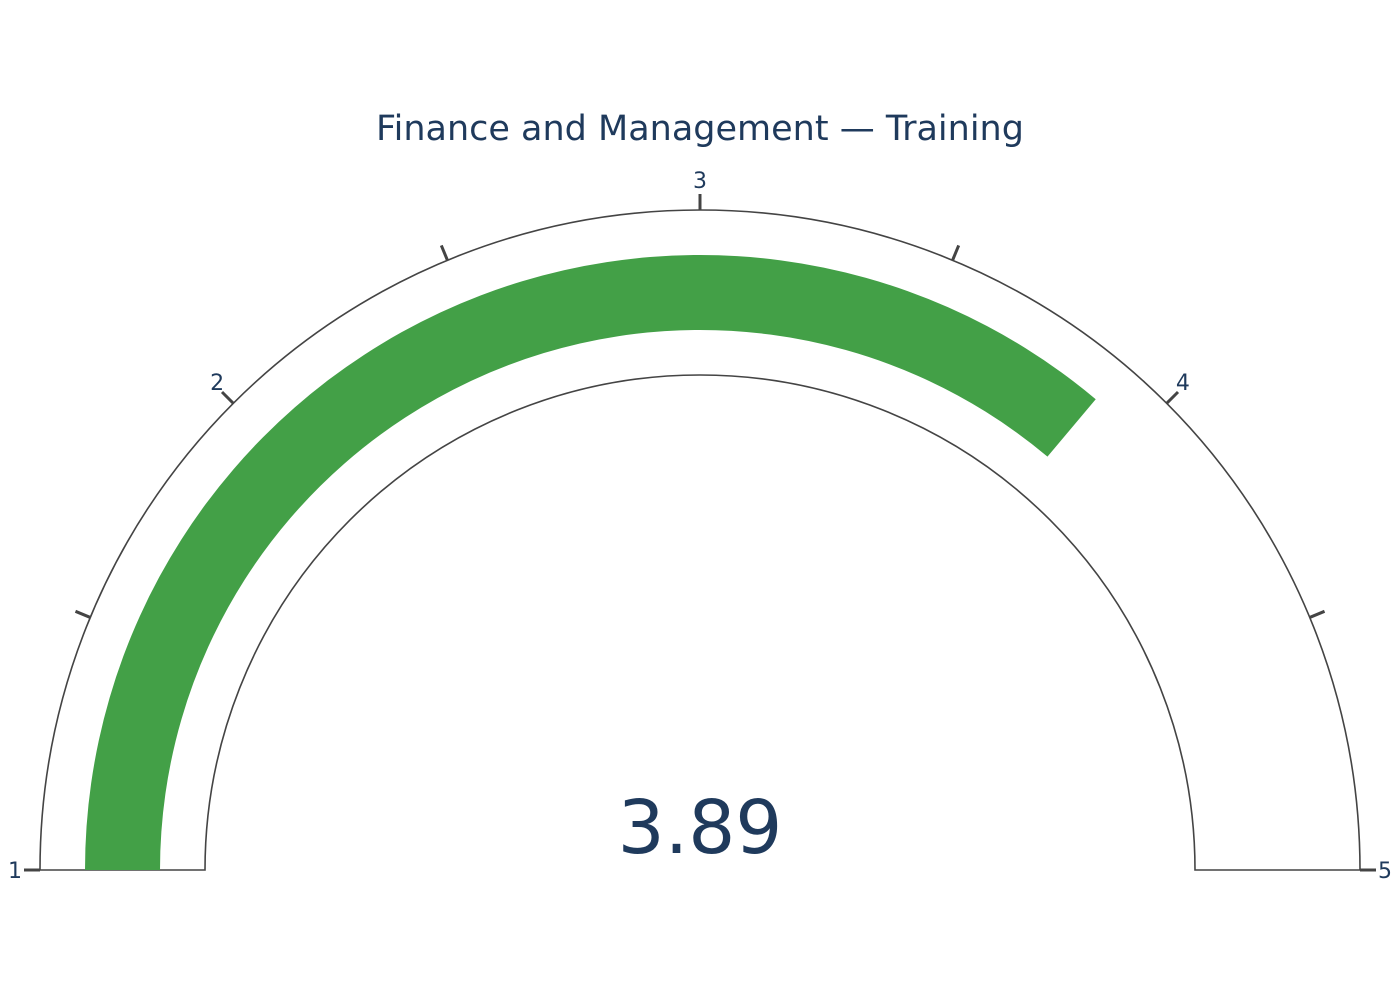 This screenshot has width=1400, height=1000. What do you see at coordinates (1317, 614) in the screenshot?
I see `tick-minor-4.5` at bounding box center [1317, 614].